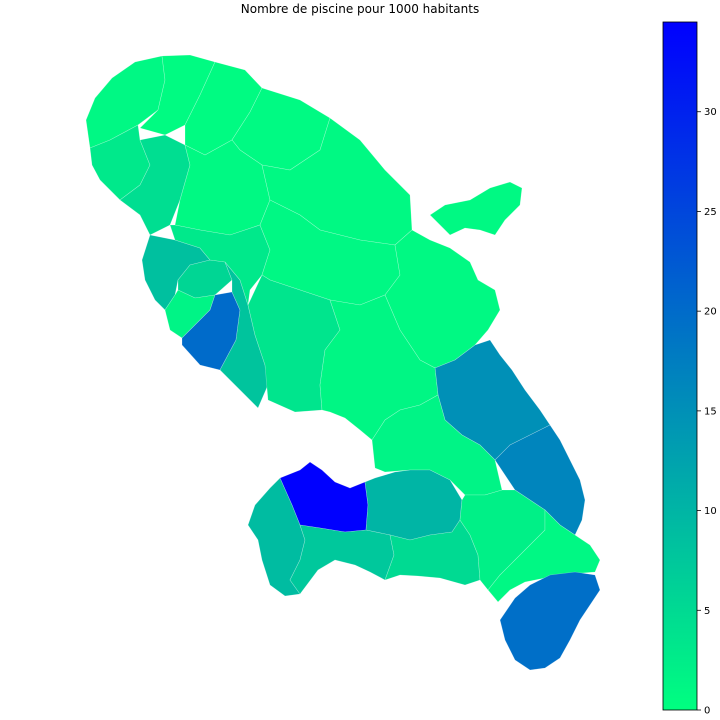 The image size is (720, 720). What do you see at coordinates (710, 411) in the screenshot?
I see `colorbar-tick-label: 15` at bounding box center [710, 411].